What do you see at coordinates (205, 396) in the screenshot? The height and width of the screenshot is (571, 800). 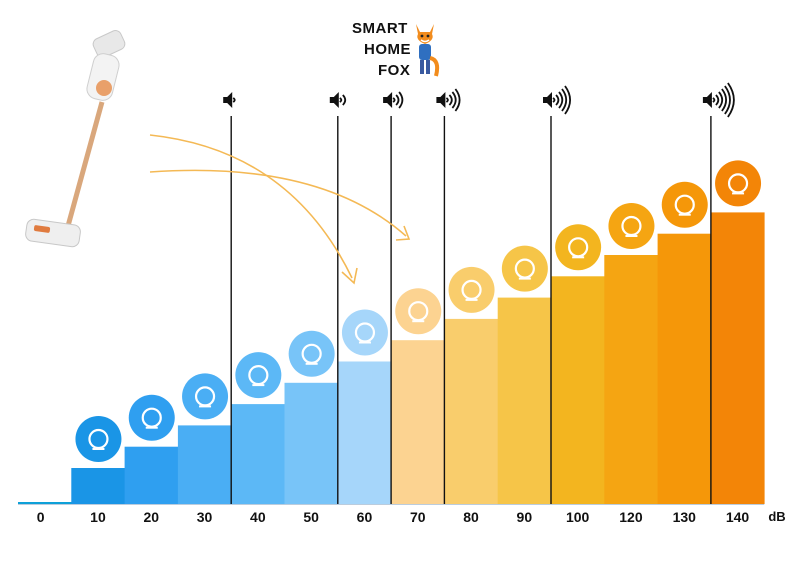 I see `whisper-icon` at bounding box center [205, 396].